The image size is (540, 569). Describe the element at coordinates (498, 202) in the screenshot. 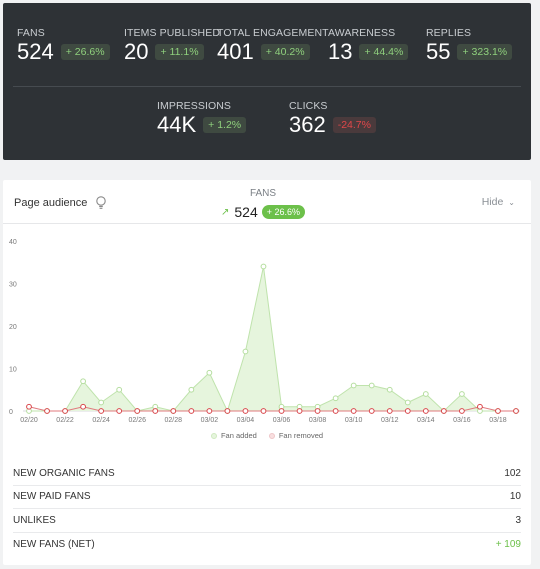

I see `hide-button: Hide ⌄` at that location.